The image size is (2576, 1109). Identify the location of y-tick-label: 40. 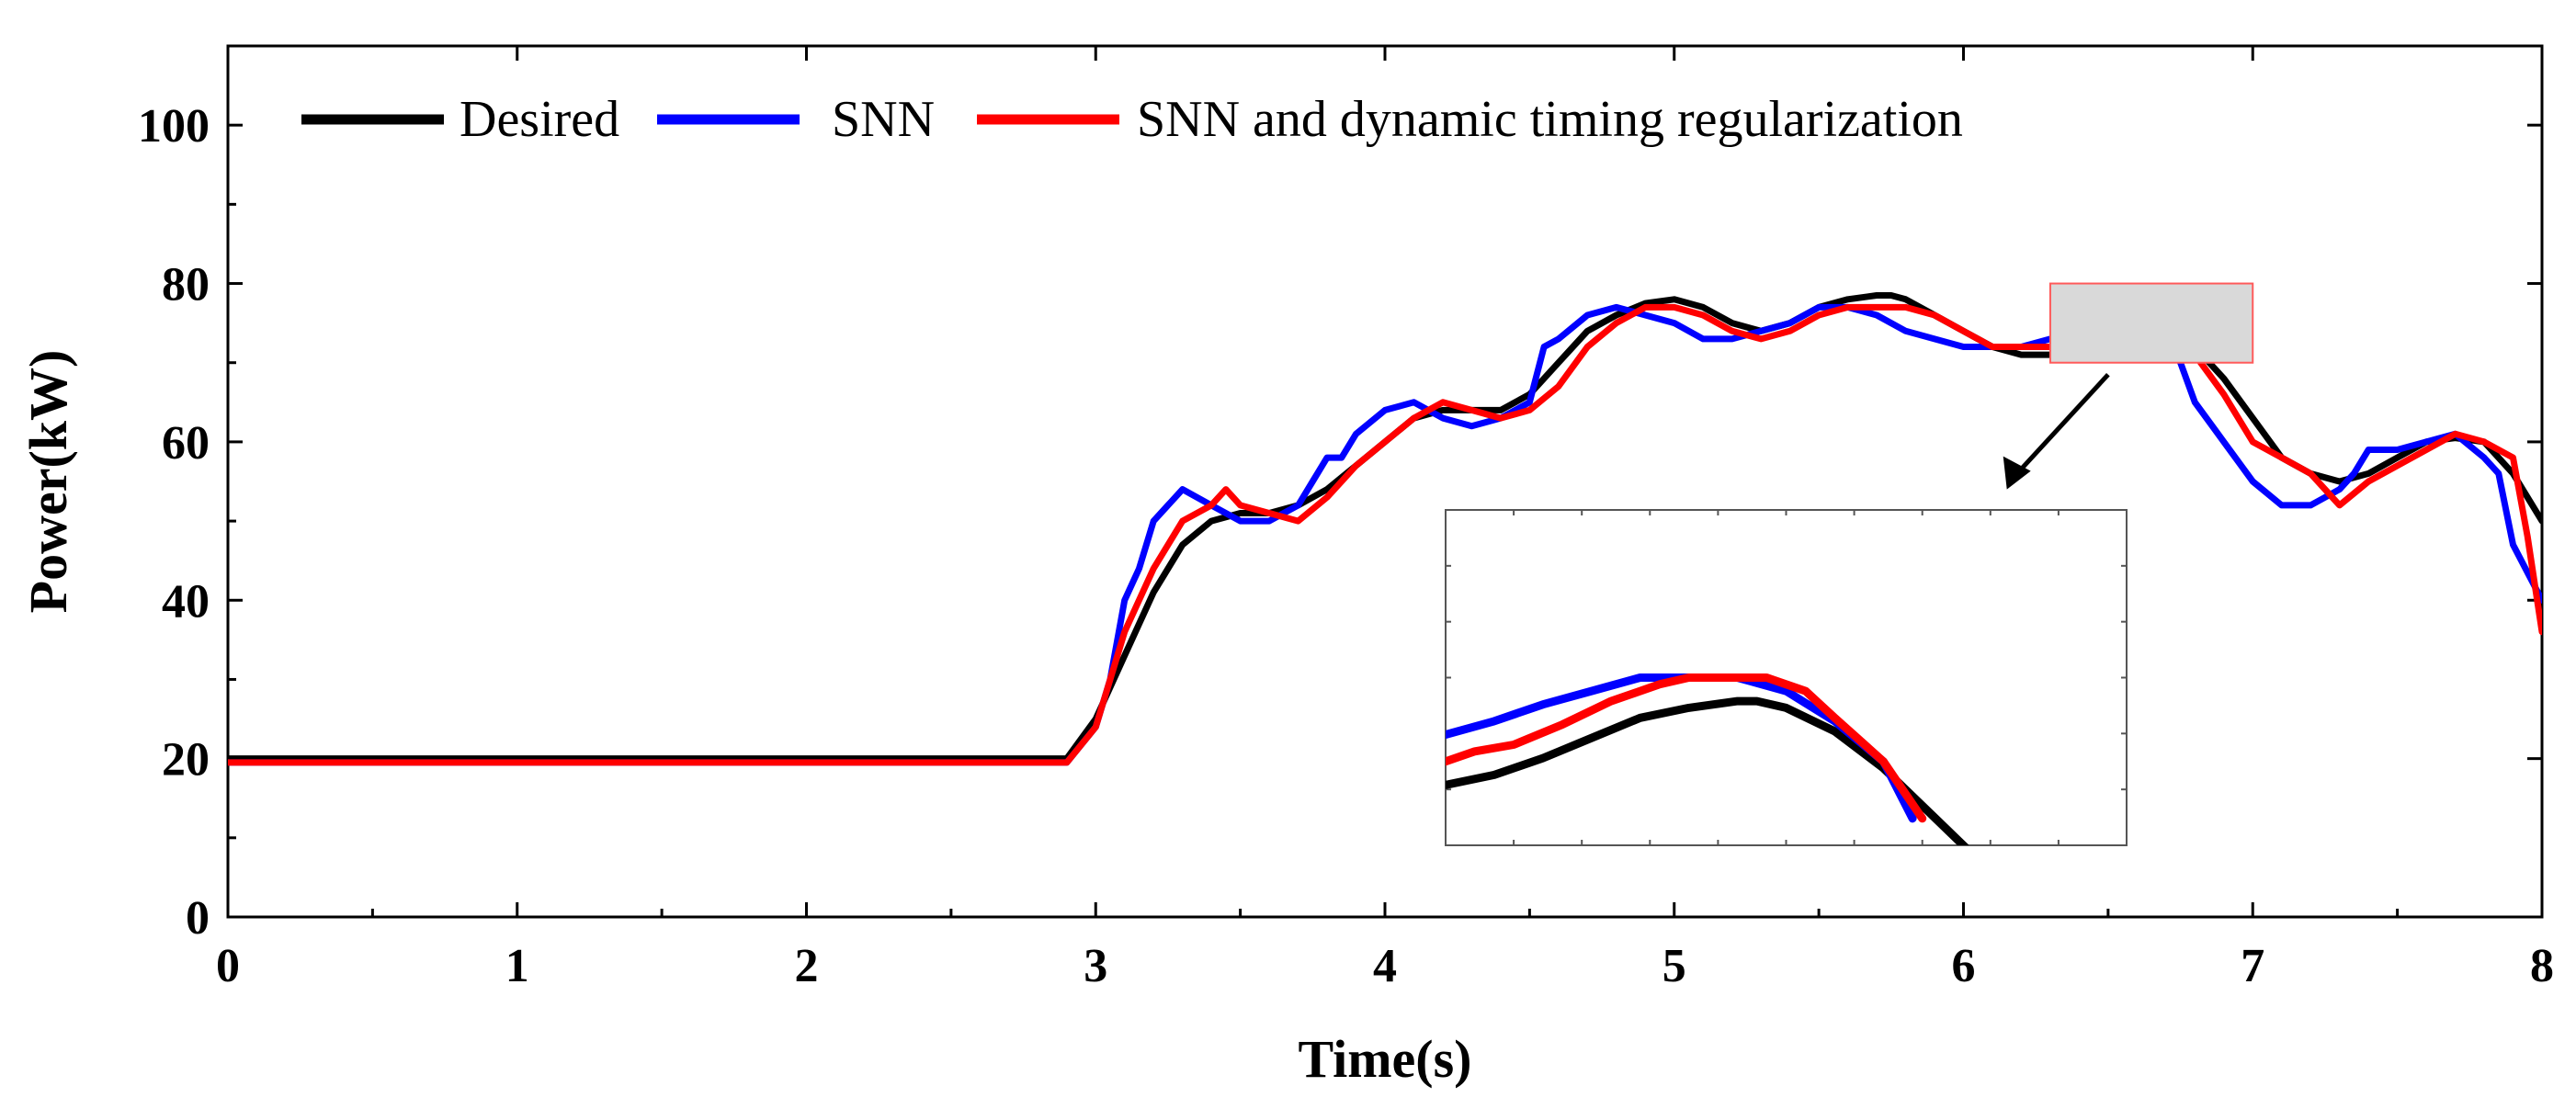
(186, 601).